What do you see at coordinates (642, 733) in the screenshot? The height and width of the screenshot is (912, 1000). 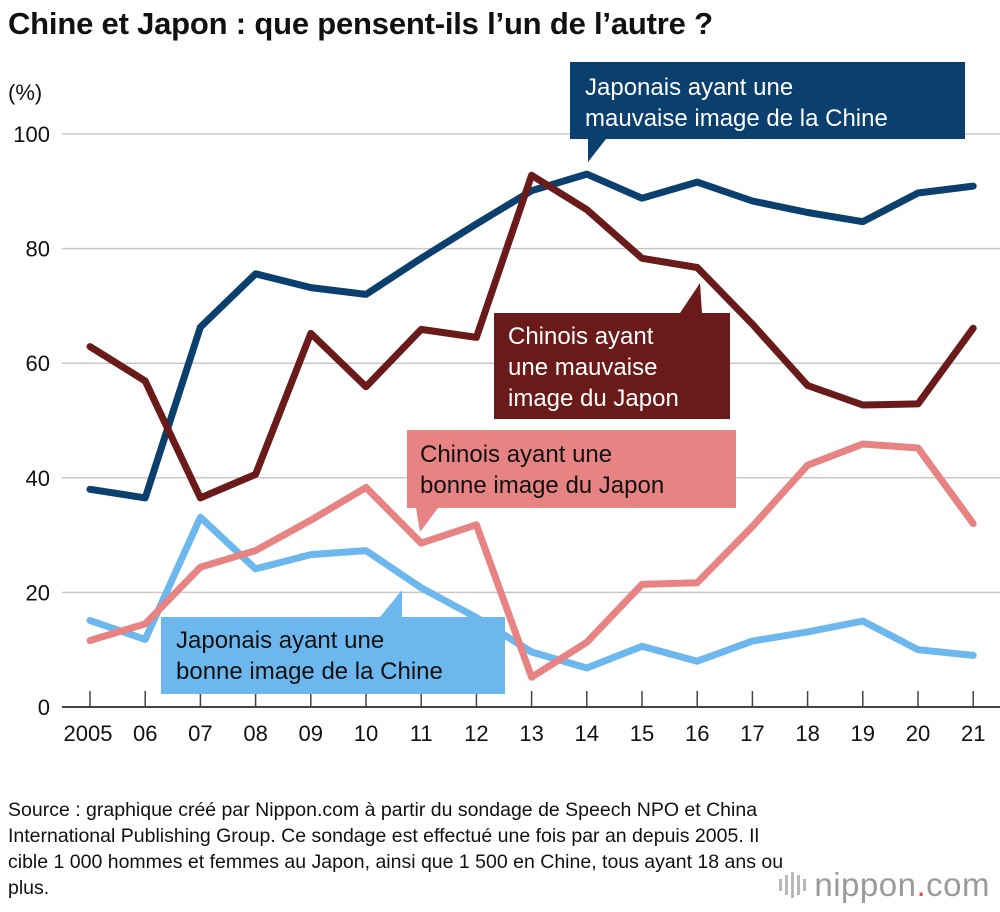 I see `x-tick-label: 15` at bounding box center [642, 733].